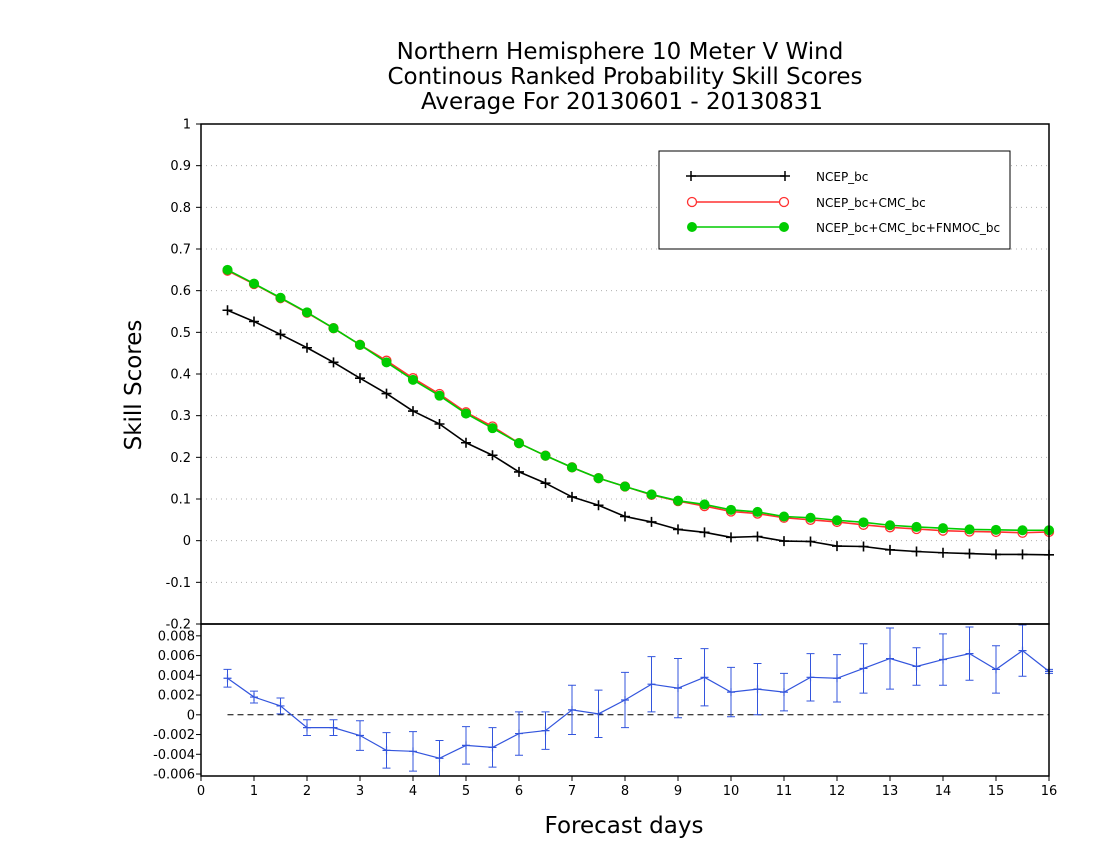 The height and width of the screenshot is (850, 1100). Describe the element at coordinates (572, 791) in the screenshot. I see `x-tick-label: 7` at that location.